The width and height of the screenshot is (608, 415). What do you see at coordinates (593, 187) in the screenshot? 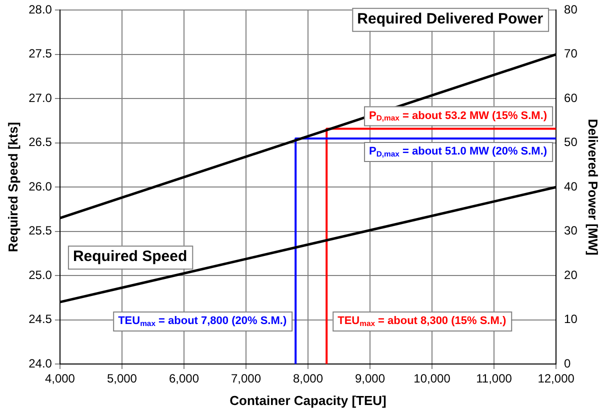
I see `y2-axis-title: Delivered Power [MW]` at bounding box center [593, 187].